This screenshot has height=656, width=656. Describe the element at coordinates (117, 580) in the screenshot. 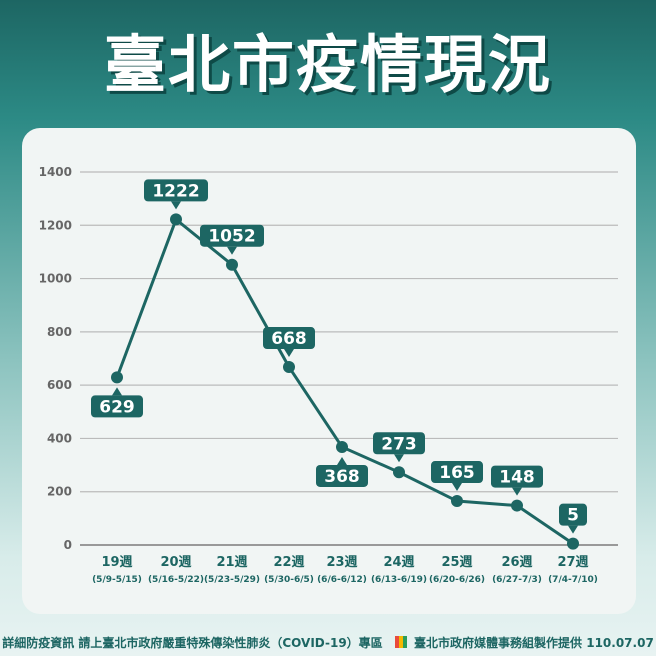

I see `x-tick-sublabel: (5/9-5/15)` at that location.